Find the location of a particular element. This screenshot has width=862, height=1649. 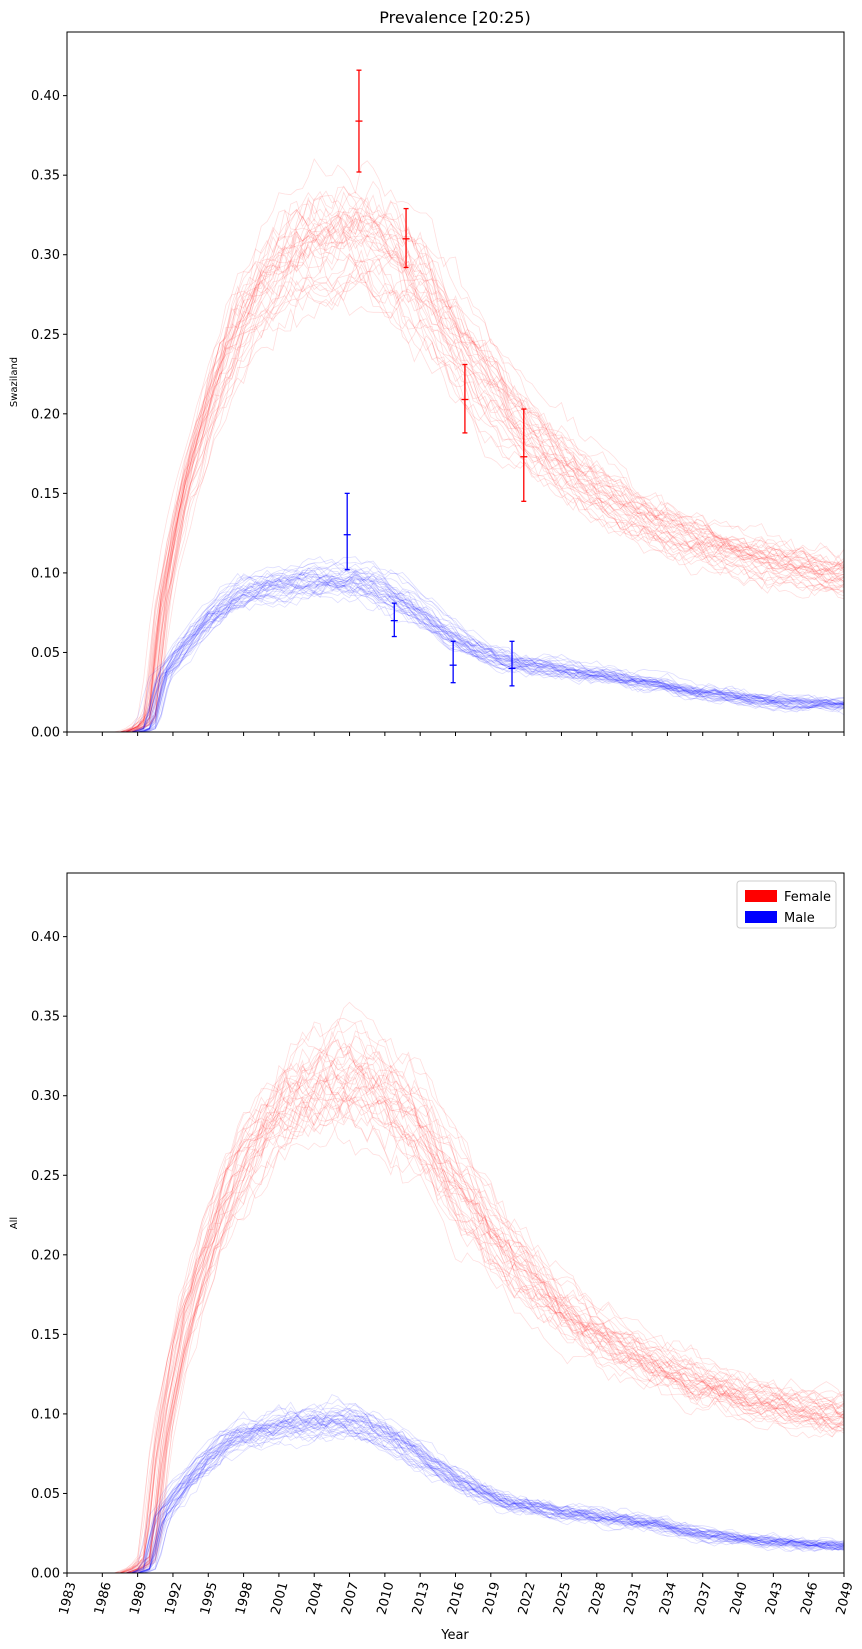

y-tick-label: 0.25 is located at coordinates (45, 1176).